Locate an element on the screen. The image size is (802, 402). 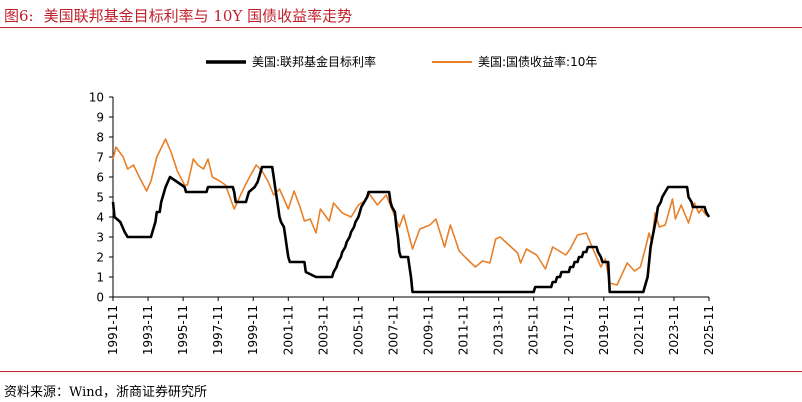
y-tick-label: 6 is located at coordinates (100, 178).